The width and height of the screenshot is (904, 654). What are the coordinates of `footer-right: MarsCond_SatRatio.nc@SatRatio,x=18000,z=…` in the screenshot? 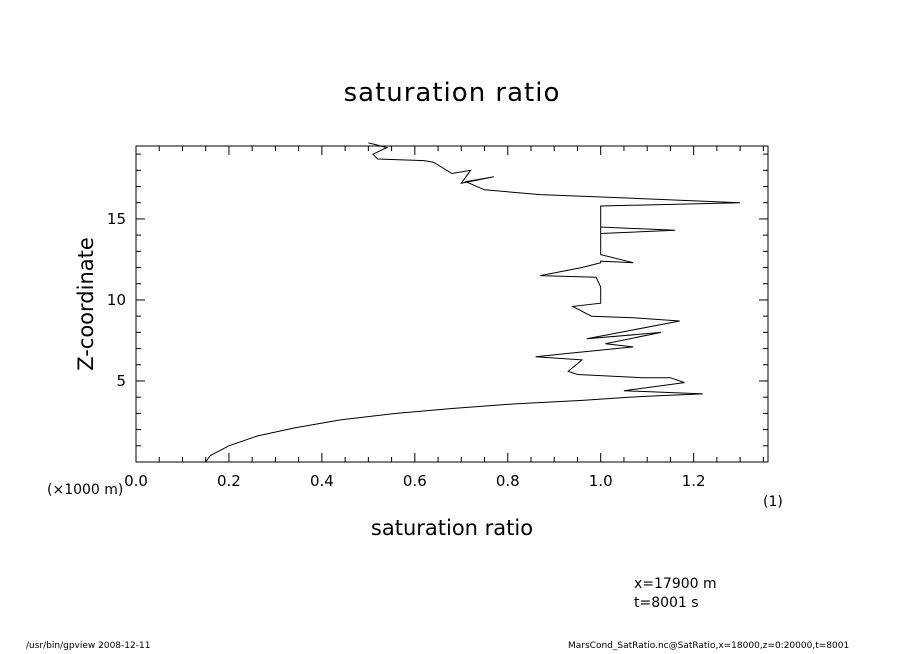 It's located at (709, 646).